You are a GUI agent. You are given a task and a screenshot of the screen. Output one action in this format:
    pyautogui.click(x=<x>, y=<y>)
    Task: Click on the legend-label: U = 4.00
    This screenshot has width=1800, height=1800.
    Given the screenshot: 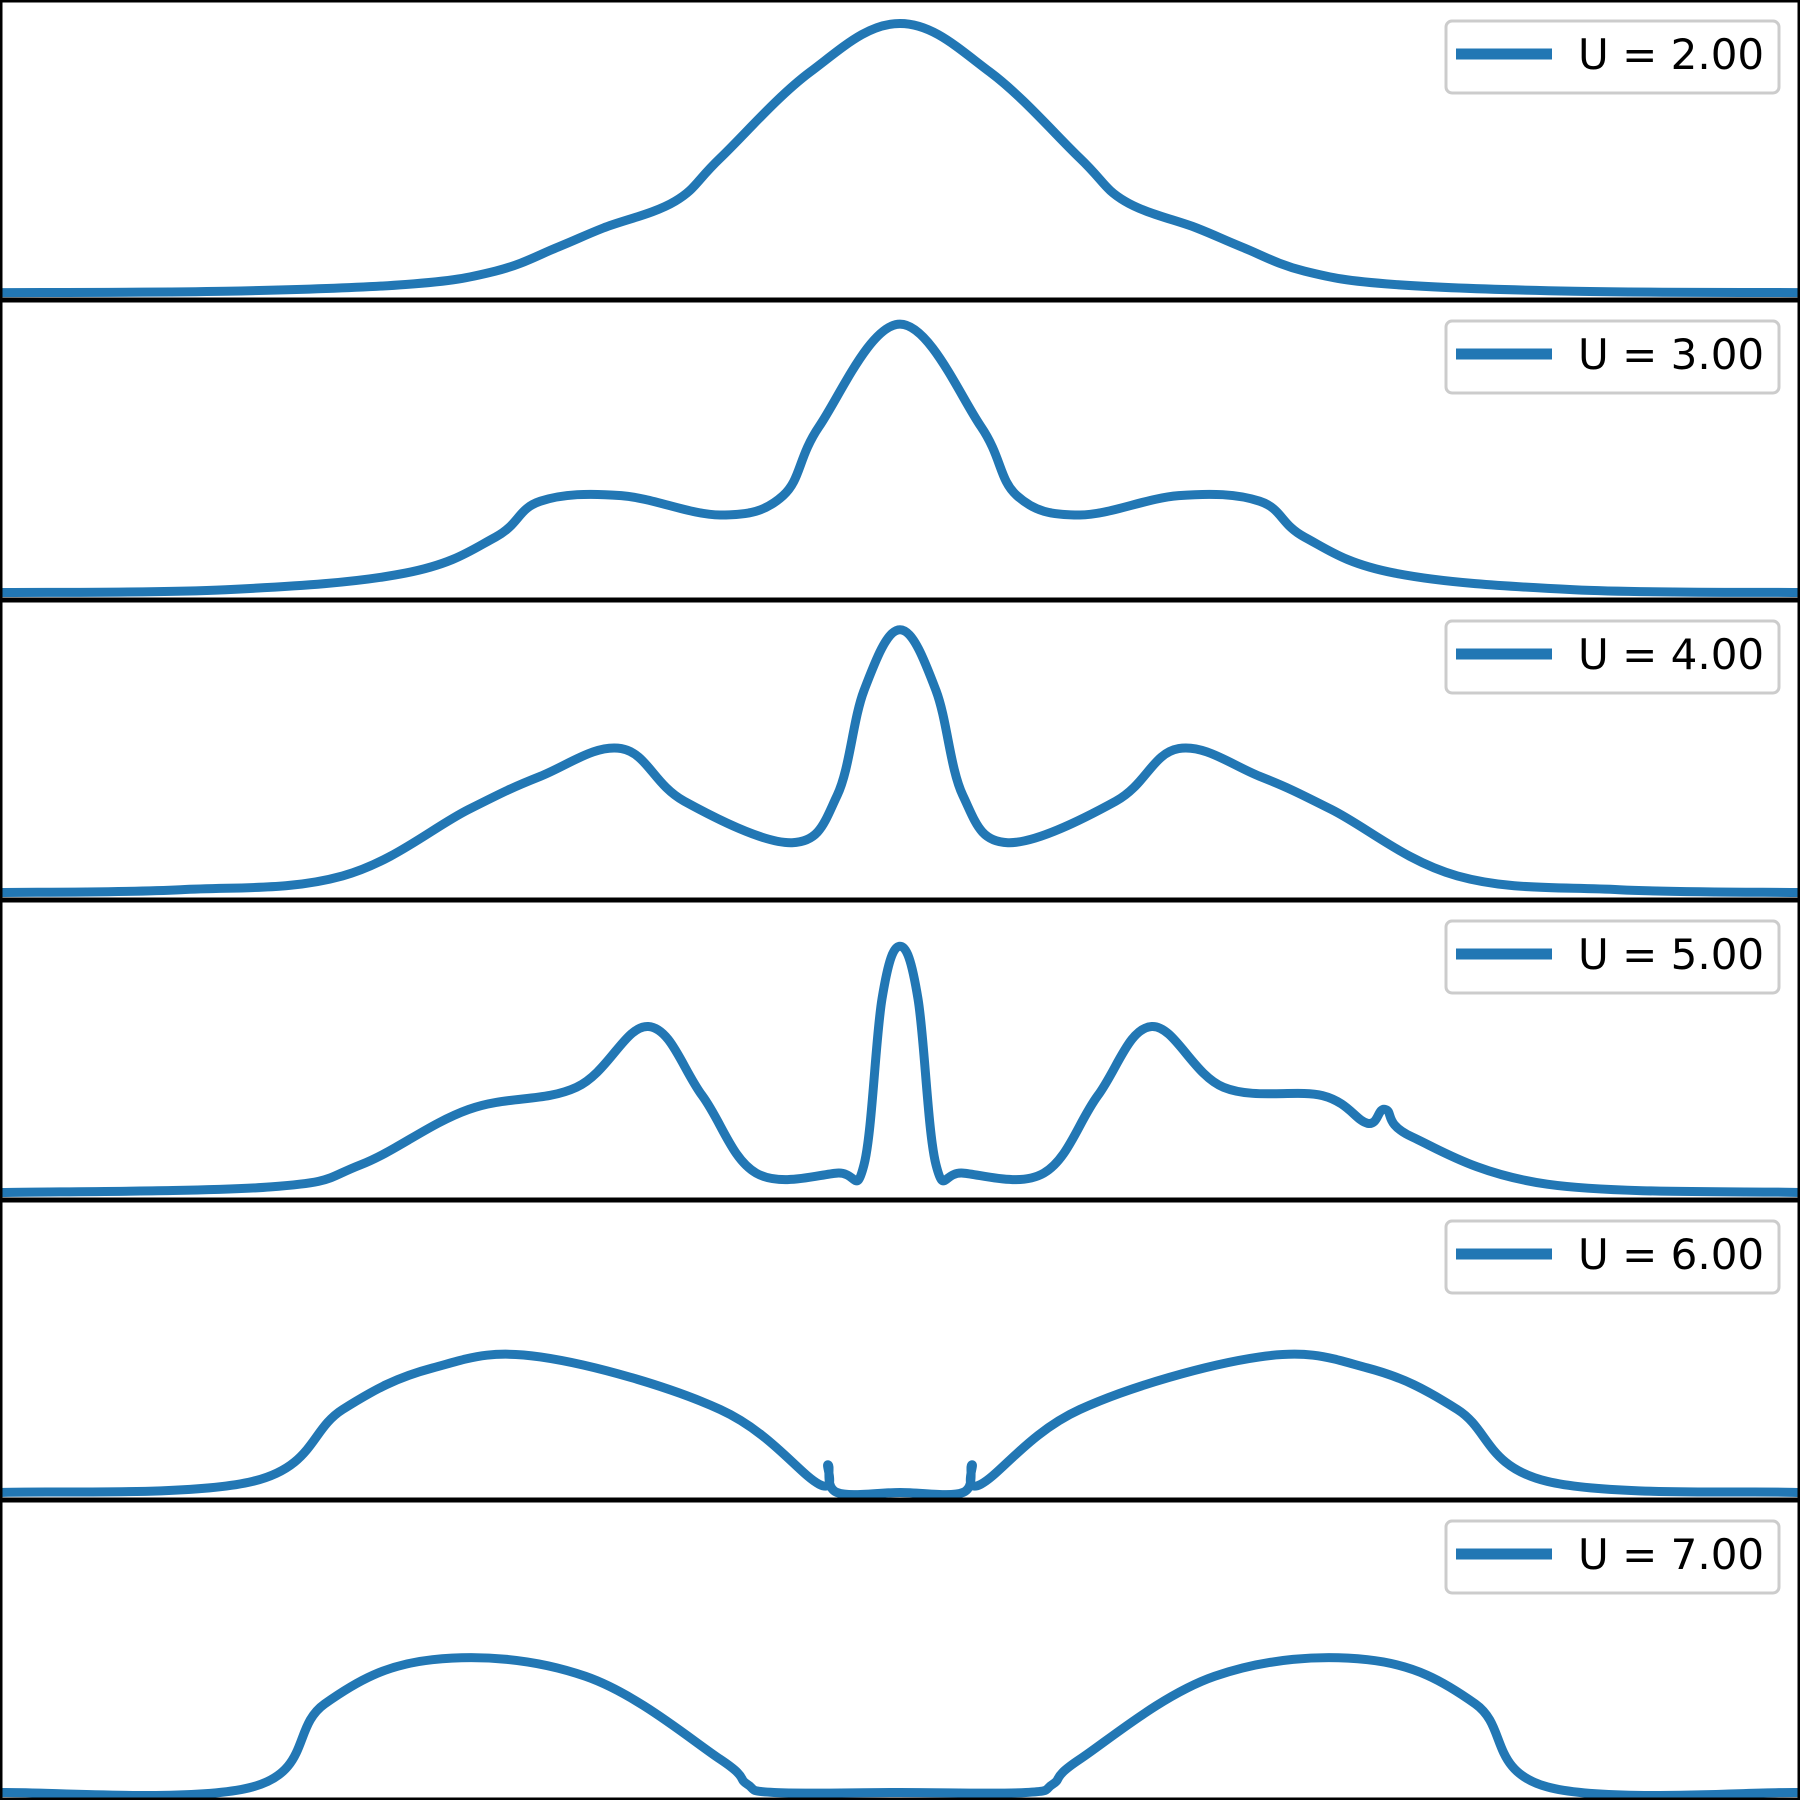 What is the action you would take?
    pyautogui.click(x=1671, y=654)
    